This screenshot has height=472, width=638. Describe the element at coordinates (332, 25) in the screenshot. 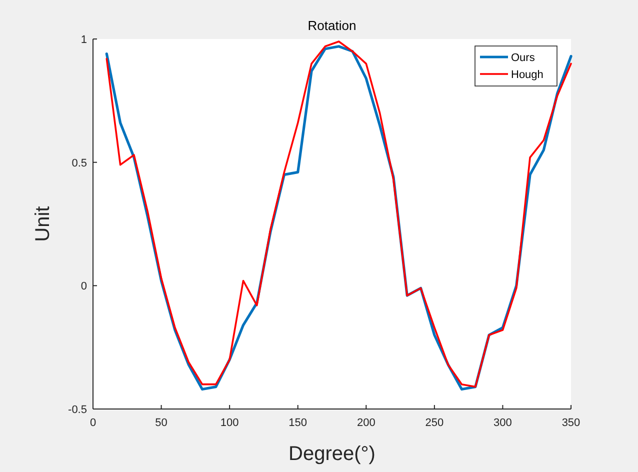

I see `chart-title: Rotation` at that location.